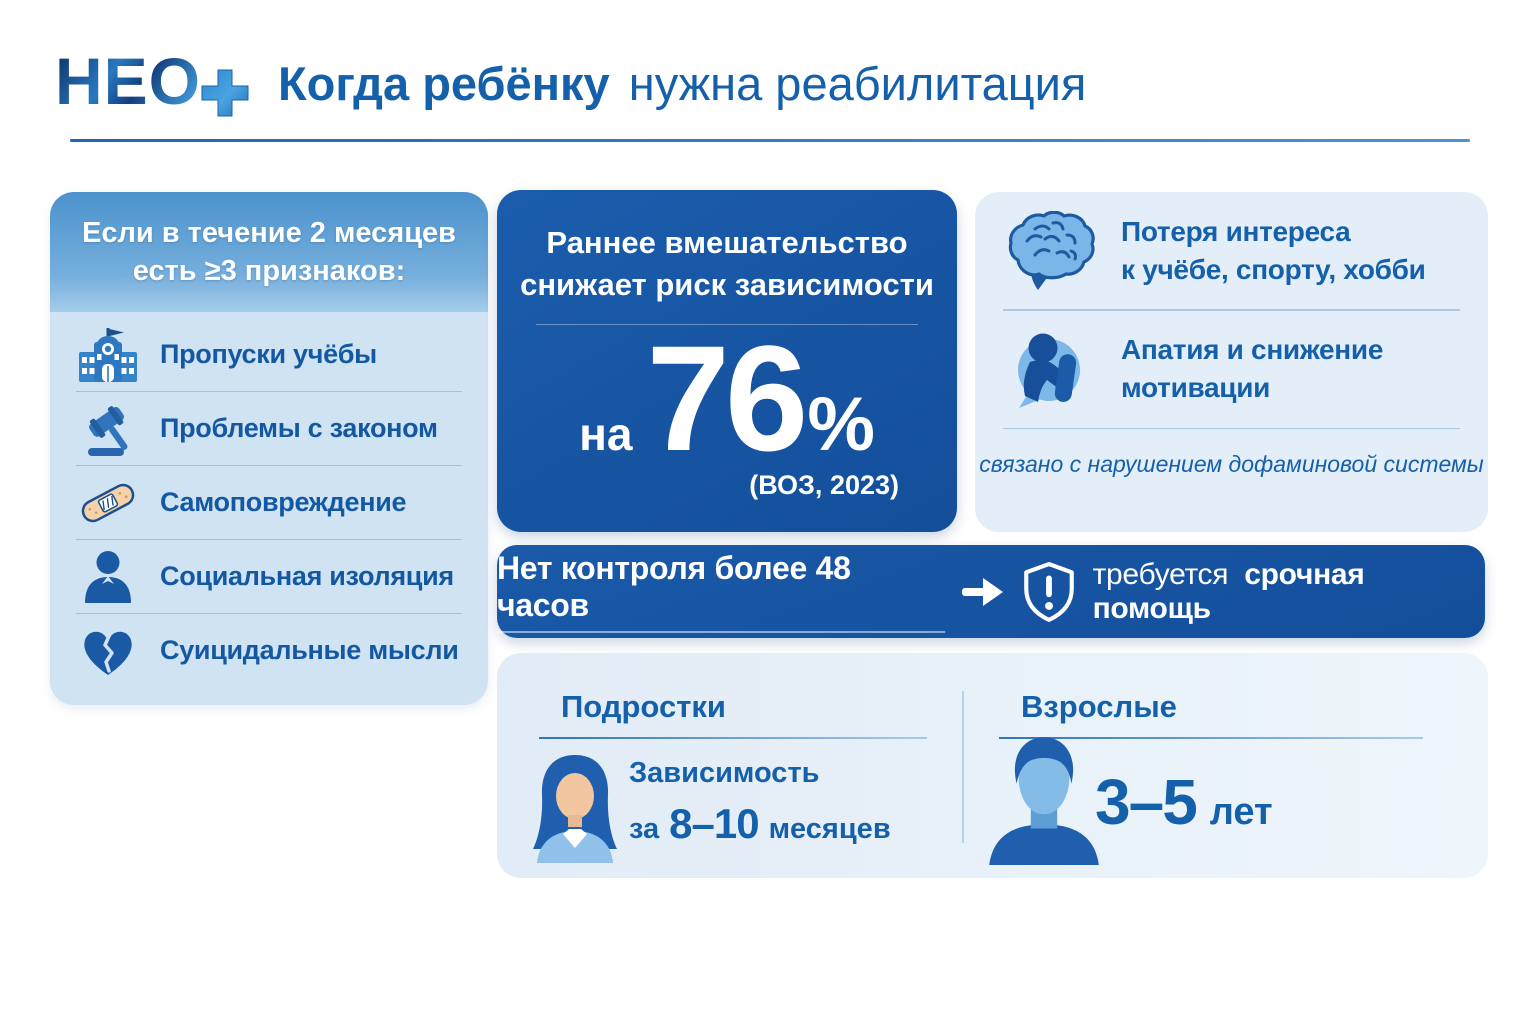 The image size is (1536, 1024). Describe the element at coordinates (1252, 369) in the screenshot. I see `symptom-text: Апатия и снижение мотивации` at that location.